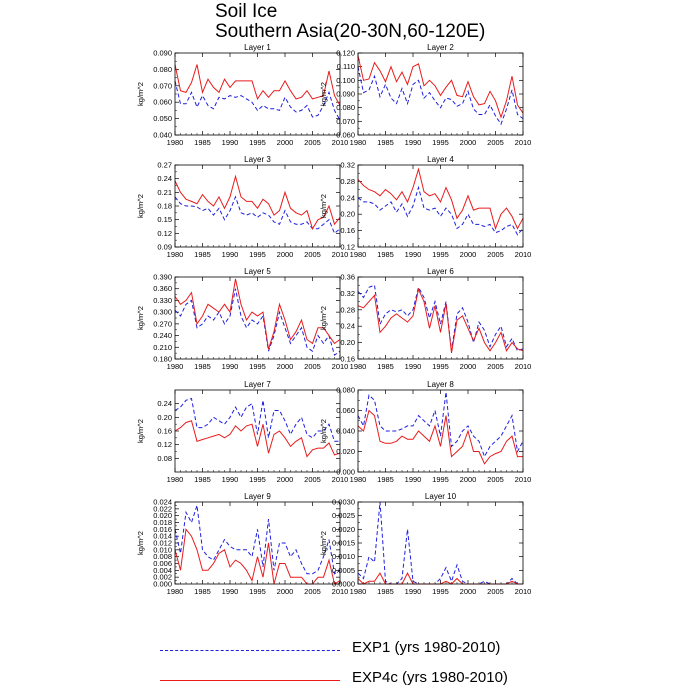 The image size is (700, 700). Describe the element at coordinates (345, 121) in the screenshot. I see `y-tick-label: 0.070` at that location.